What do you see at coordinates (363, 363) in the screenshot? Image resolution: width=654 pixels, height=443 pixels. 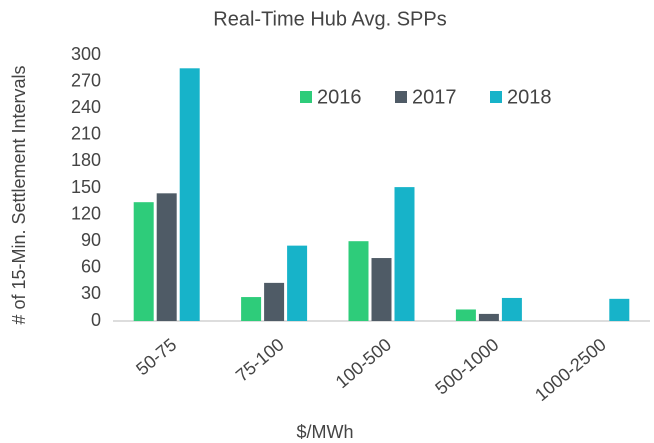 I see `x-tick-label: 100-500` at bounding box center [363, 363].